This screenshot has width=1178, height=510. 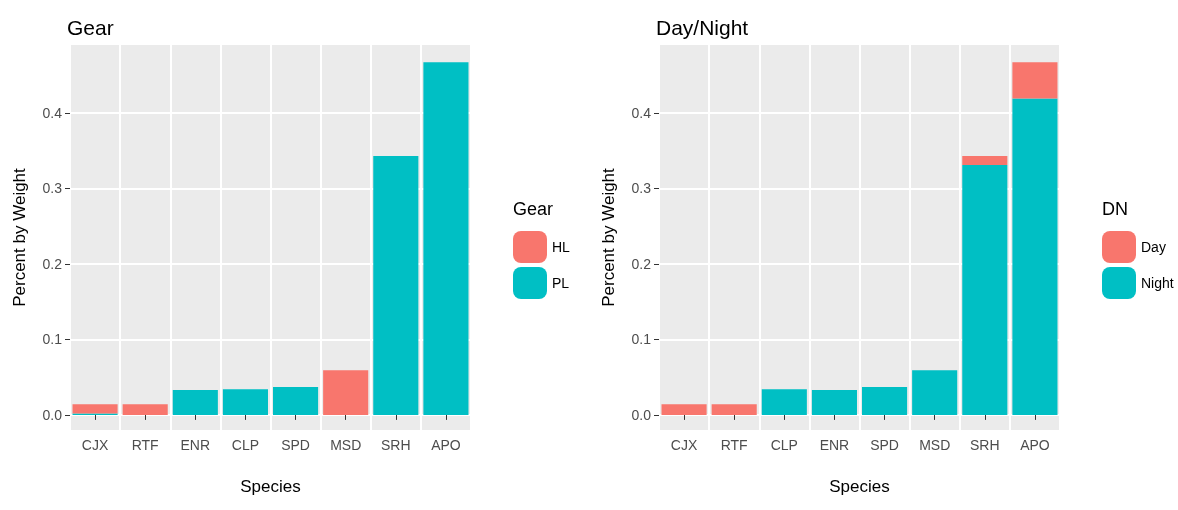 I want to click on legend-label: HL, so click(x=561, y=247).